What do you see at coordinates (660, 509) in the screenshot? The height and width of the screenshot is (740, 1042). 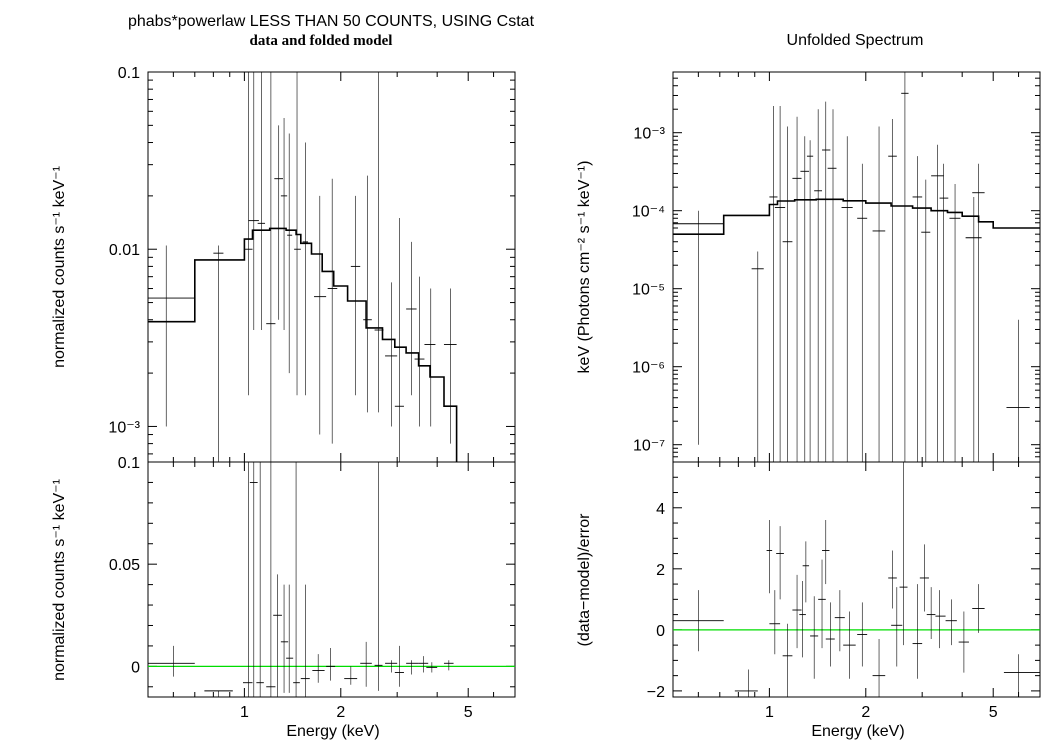 I see `y-tick-label: 4` at bounding box center [660, 509].